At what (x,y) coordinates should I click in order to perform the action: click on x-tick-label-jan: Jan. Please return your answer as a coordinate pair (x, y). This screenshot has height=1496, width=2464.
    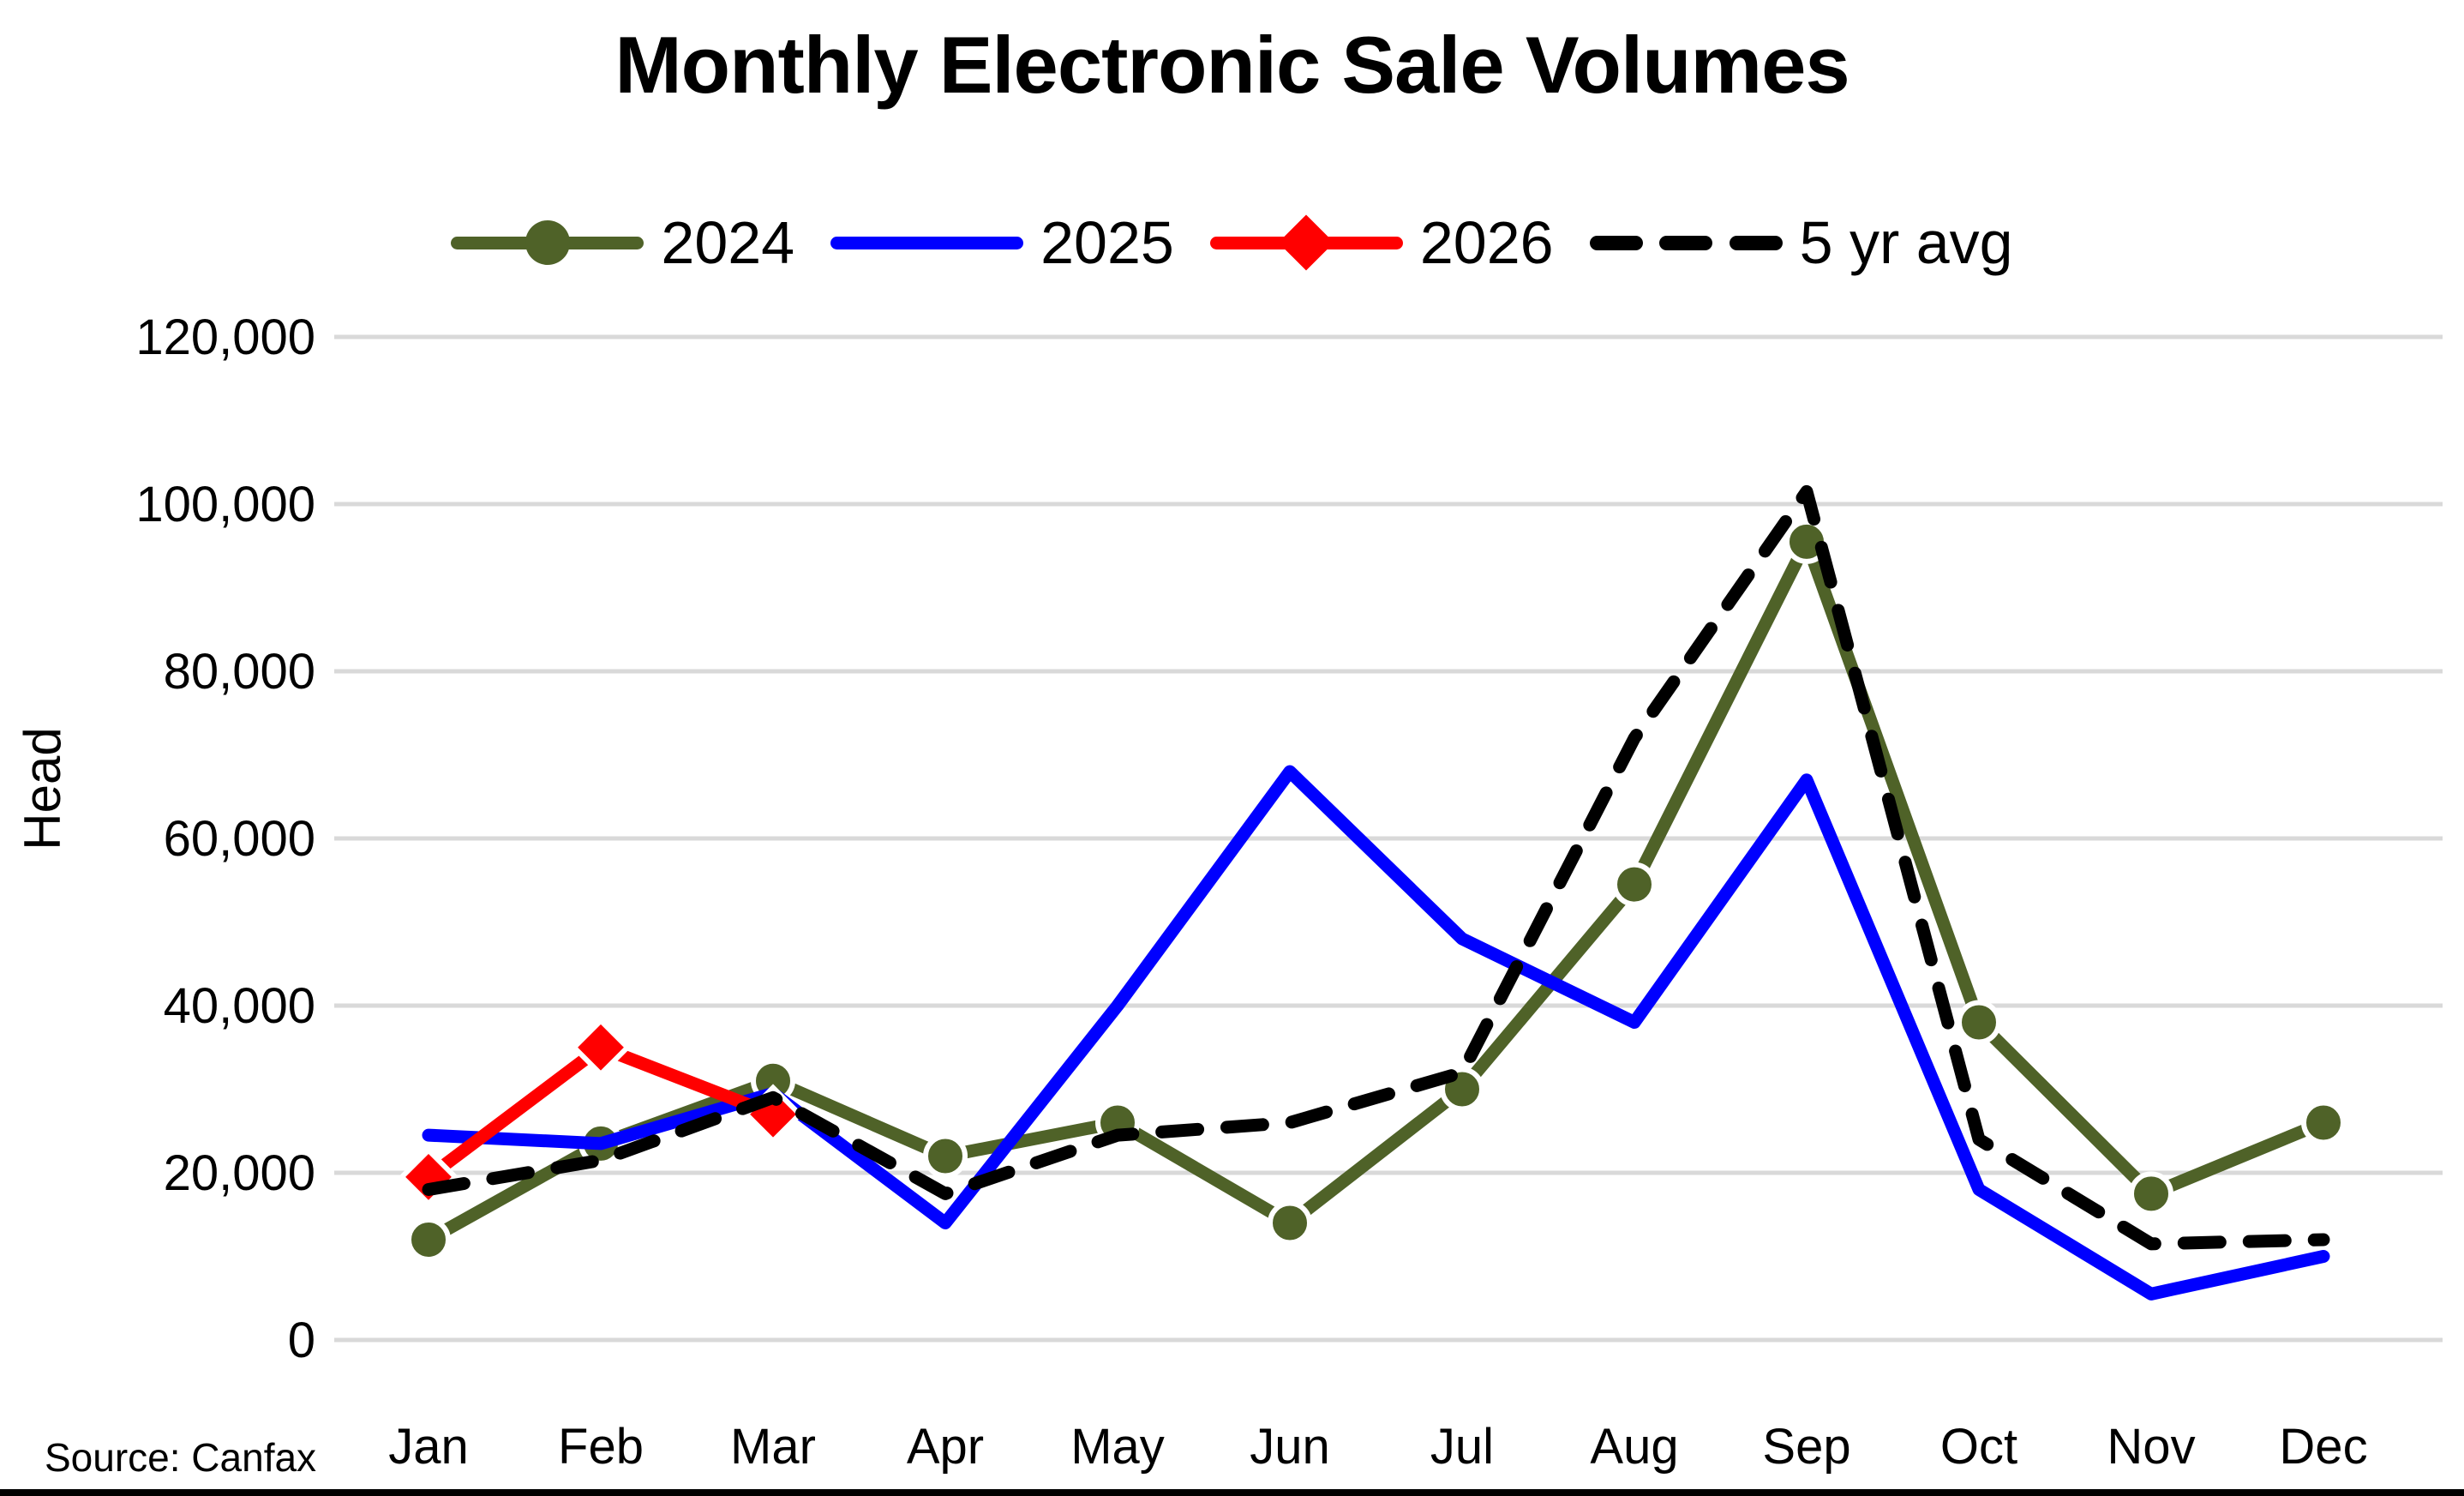
    Looking at the image, I should click on (428, 1447).